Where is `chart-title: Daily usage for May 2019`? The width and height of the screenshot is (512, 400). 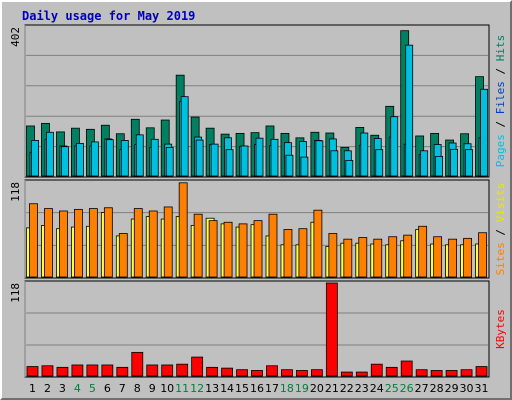
chart-title: Daily usage for May 2019 is located at coordinates (109, 16).